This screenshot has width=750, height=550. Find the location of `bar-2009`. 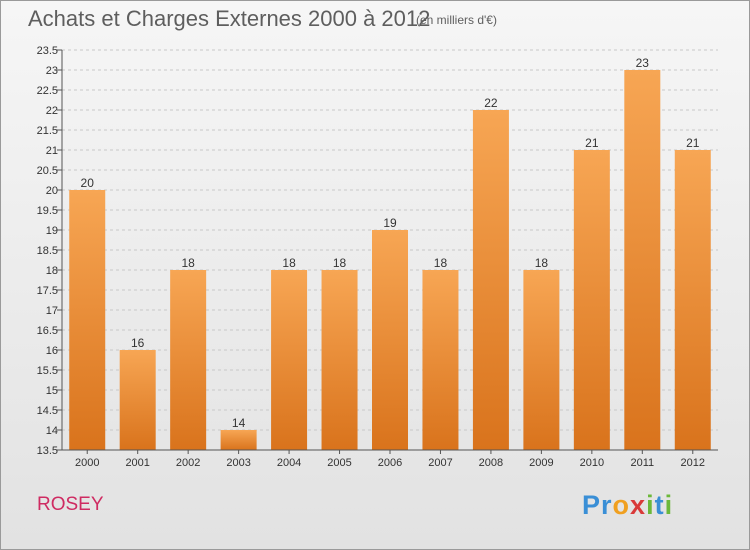

bar-2009 is located at coordinates (541, 360).